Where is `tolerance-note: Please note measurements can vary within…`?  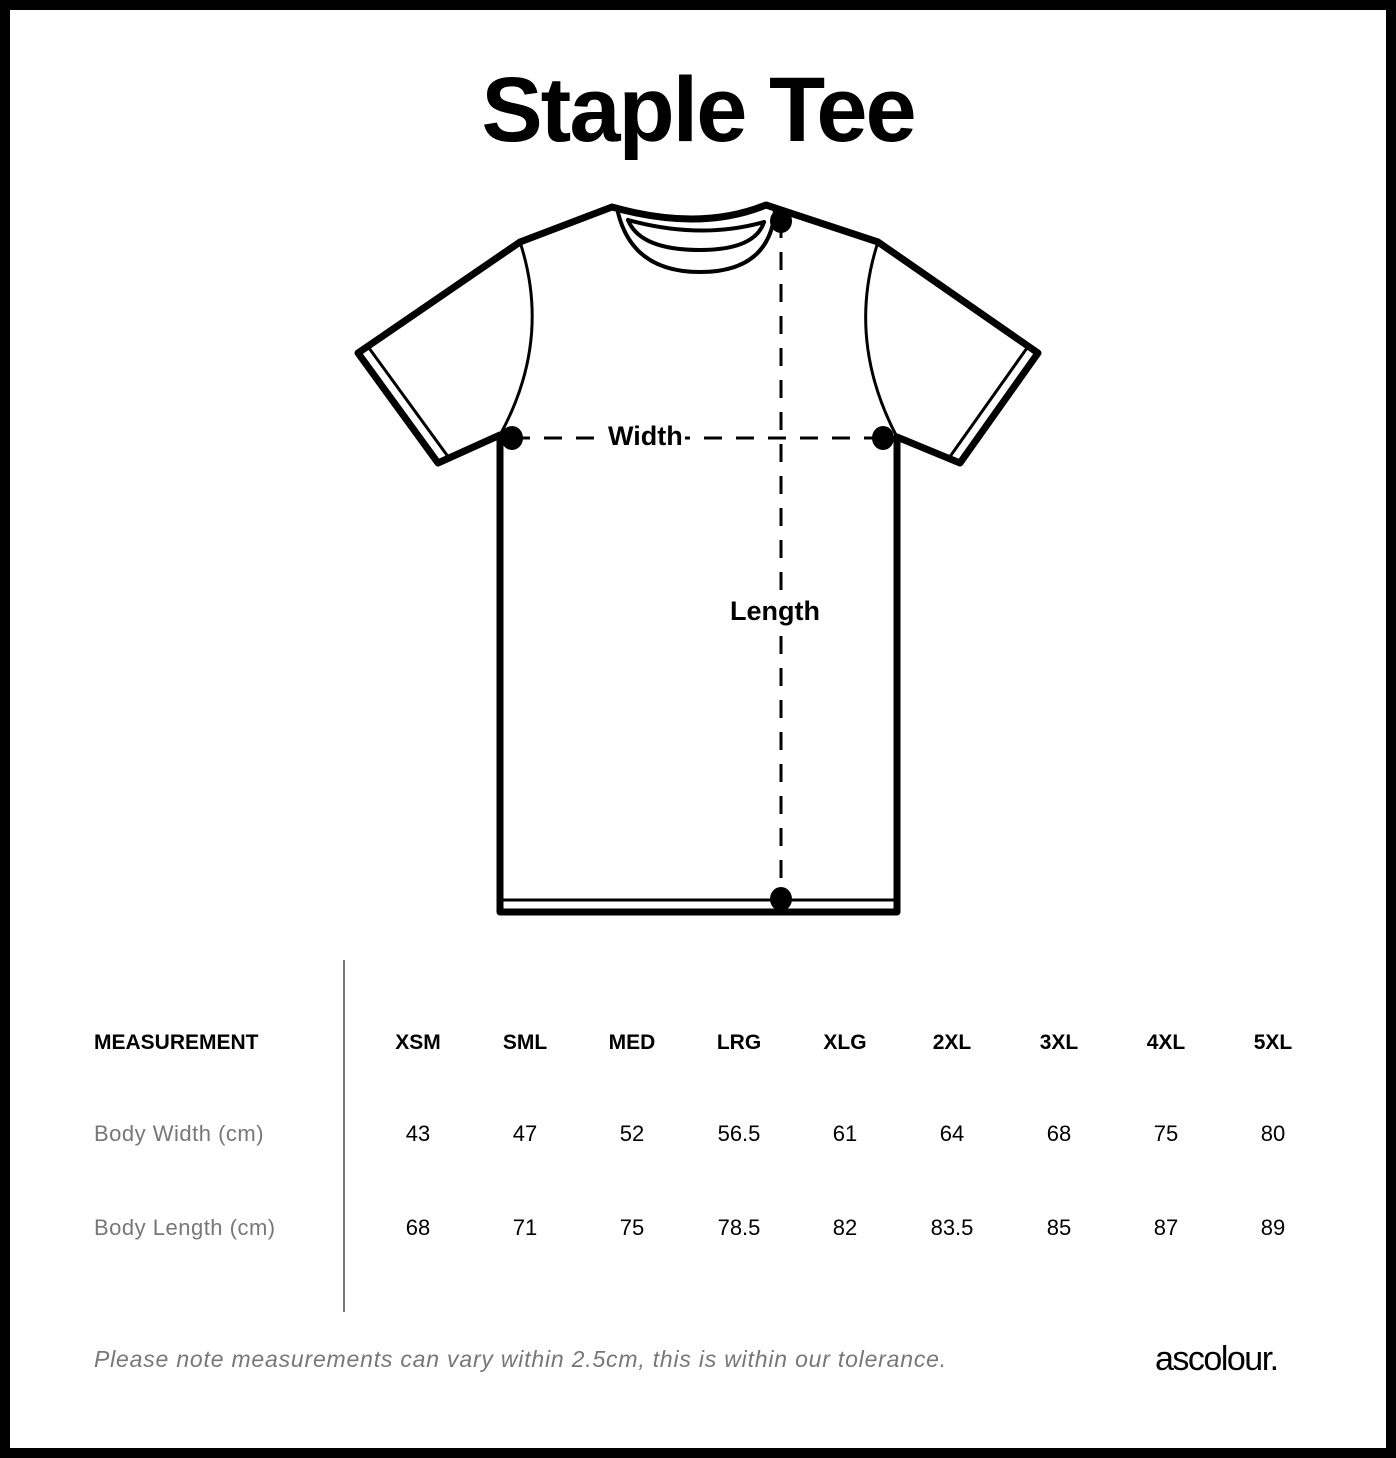 tolerance-note: Please note measurements can vary within… is located at coordinates (520, 1359).